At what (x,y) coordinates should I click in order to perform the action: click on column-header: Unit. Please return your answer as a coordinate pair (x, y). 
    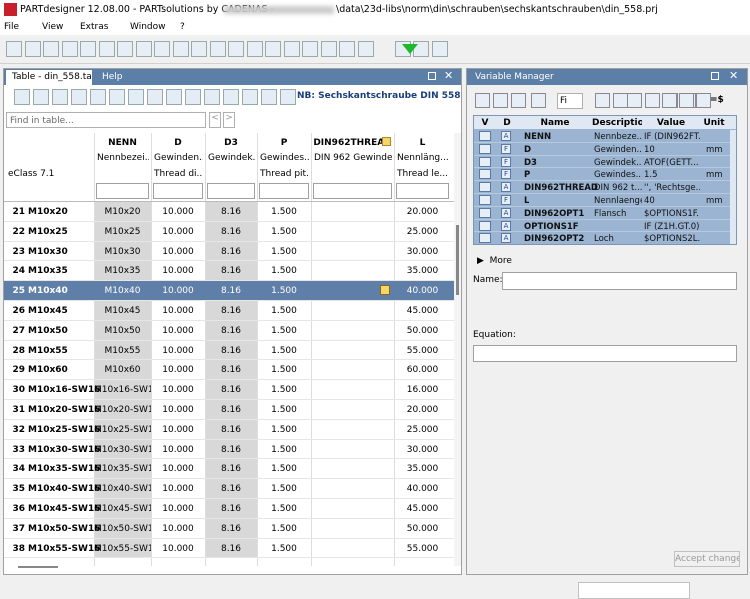
    Looking at the image, I should click on (714, 123).